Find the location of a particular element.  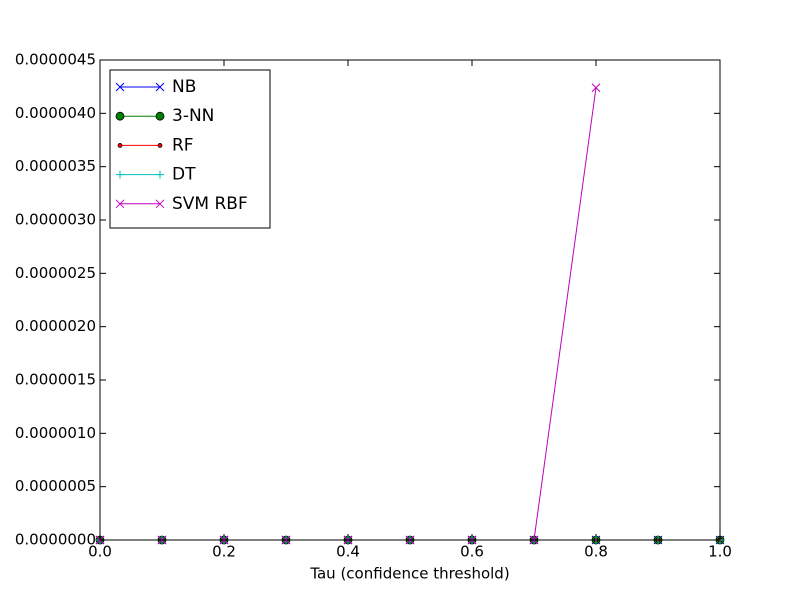

legend-label: DT is located at coordinates (184, 175).